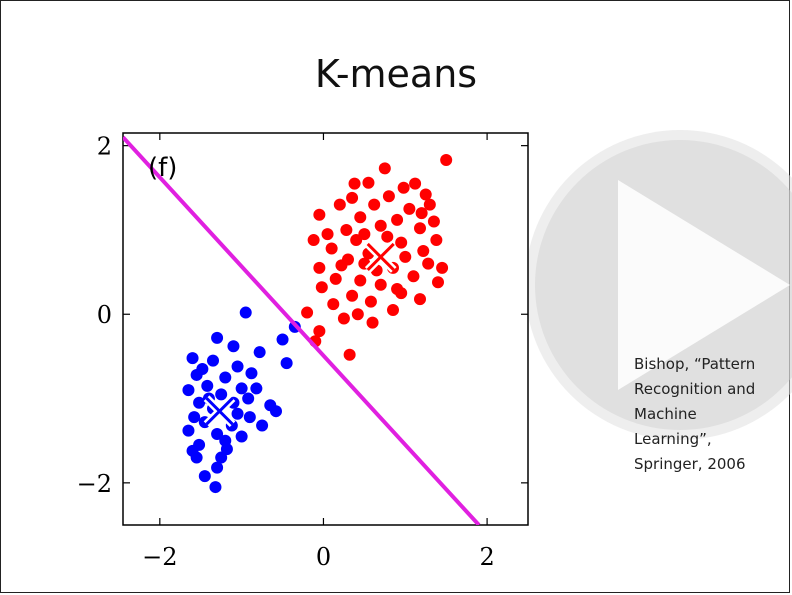  I want to click on y-tick-label: 0, so click(104, 315).